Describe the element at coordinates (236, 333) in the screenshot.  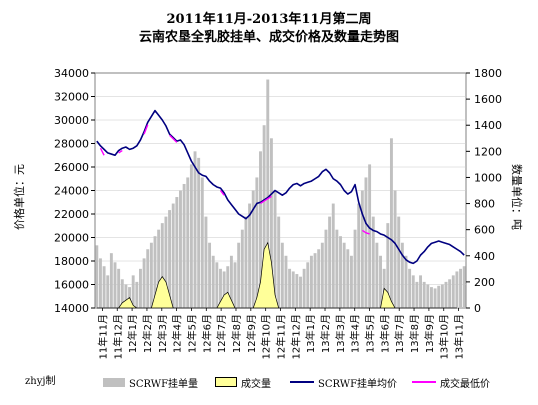
I see `x-tick-label: 12年8月` at that location.